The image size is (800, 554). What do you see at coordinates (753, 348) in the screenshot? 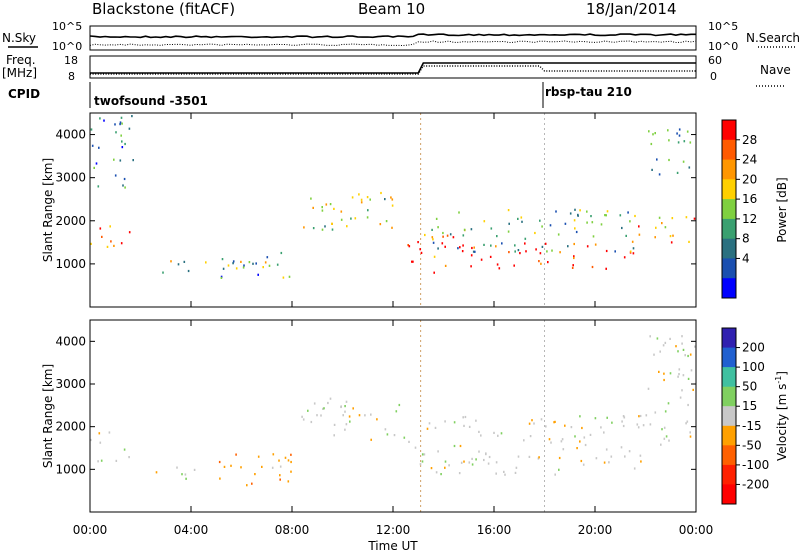
I see `colorbar-tick-label: 200` at bounding box center [753, 348].